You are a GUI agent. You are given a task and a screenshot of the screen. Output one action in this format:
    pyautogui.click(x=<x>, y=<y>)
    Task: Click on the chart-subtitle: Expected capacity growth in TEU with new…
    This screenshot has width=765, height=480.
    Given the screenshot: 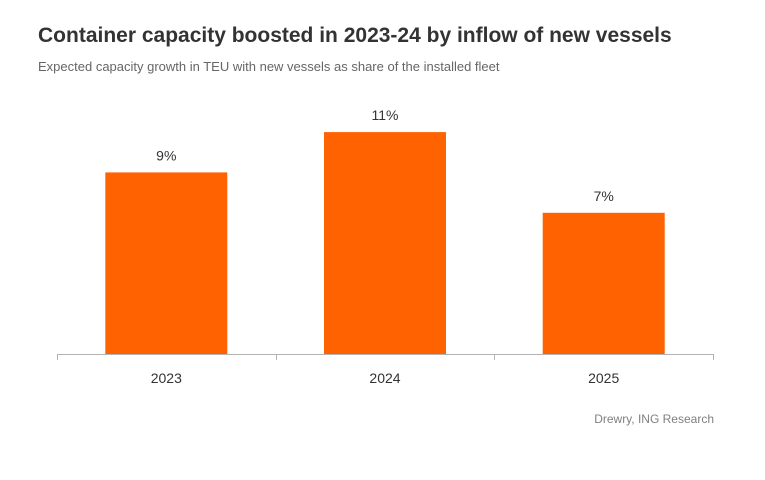 What is the action you would take?
    pyautogui.click(x=269, y=66)
    